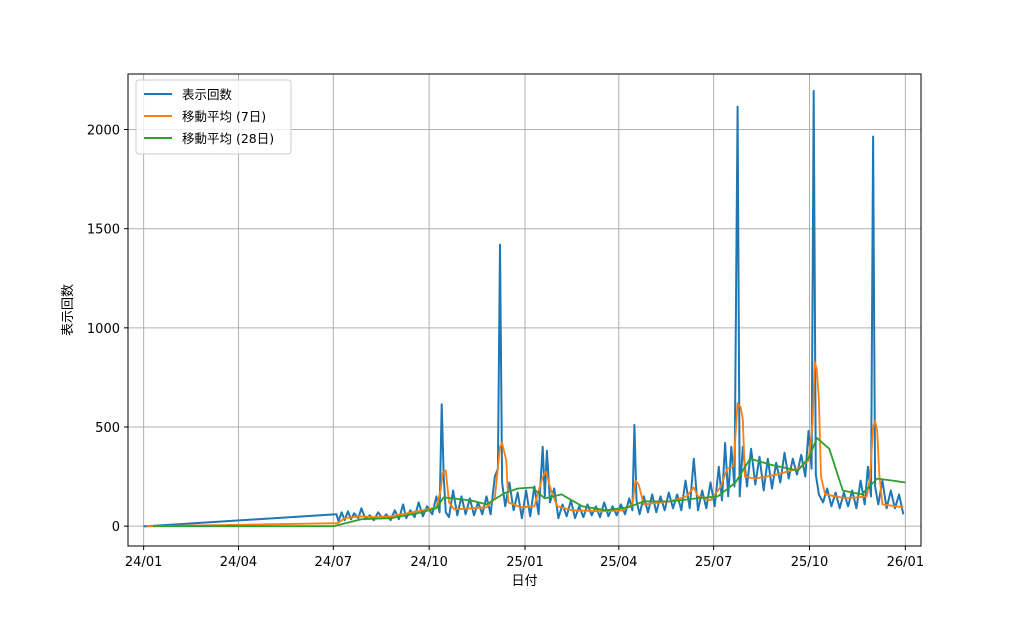 The width and height of the screenshot is (1024, 618). What do you see at coordinates (524, 562) in the screenshot?
I see `x-tick-label: 25/01` at bounding box center [524, 562].